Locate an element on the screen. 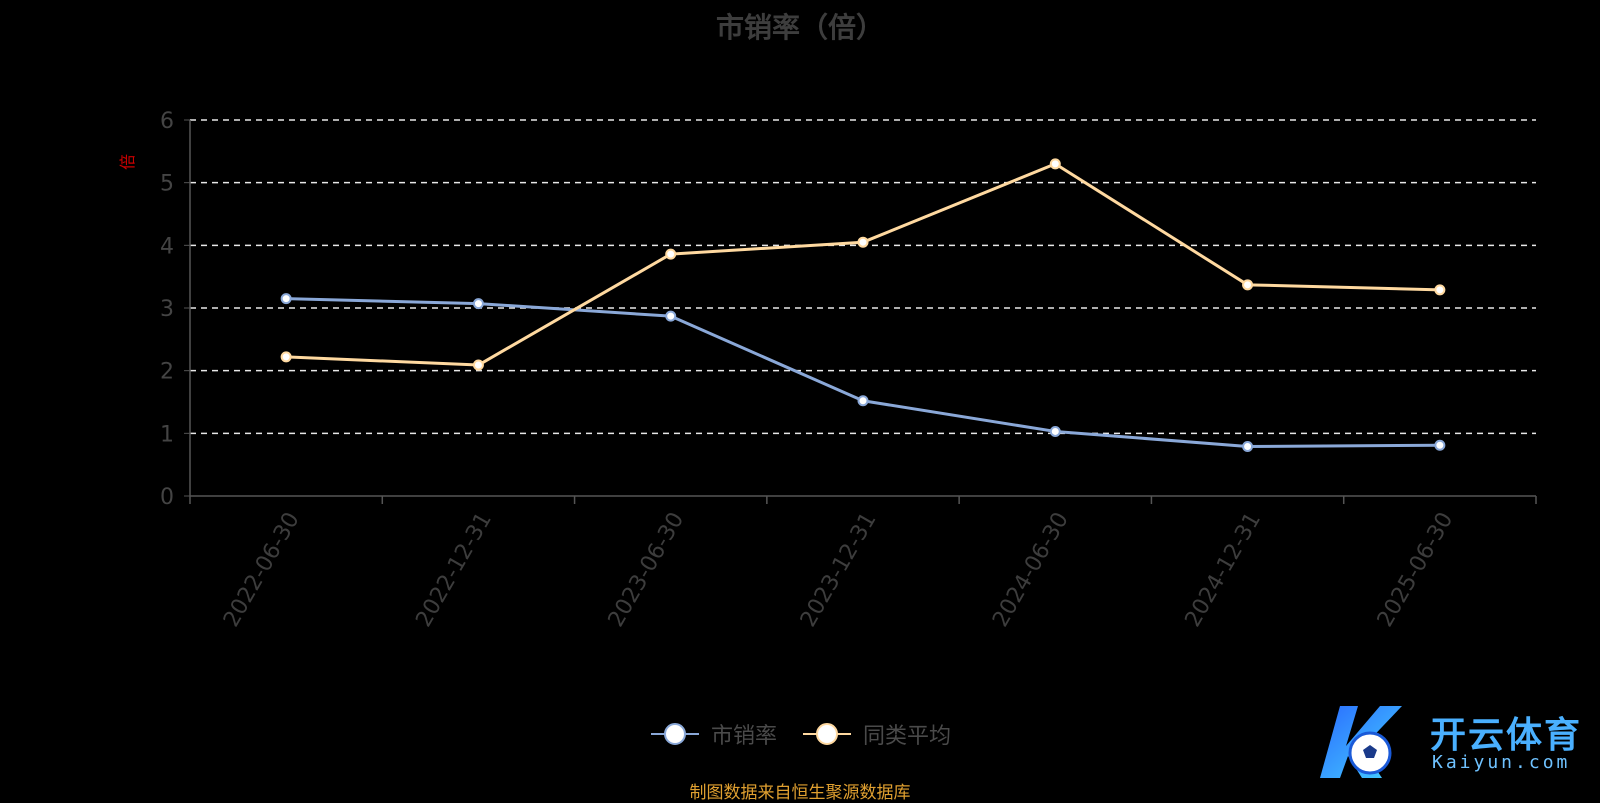 This screenshot has width=1600, height=803. legend-item-series-1: 市销率 is located at coordinates (713, 734).